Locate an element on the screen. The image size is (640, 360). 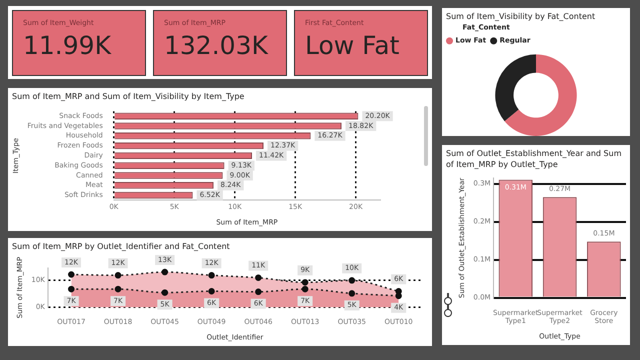
text: Low Fat is located at coordinates (352, 45).